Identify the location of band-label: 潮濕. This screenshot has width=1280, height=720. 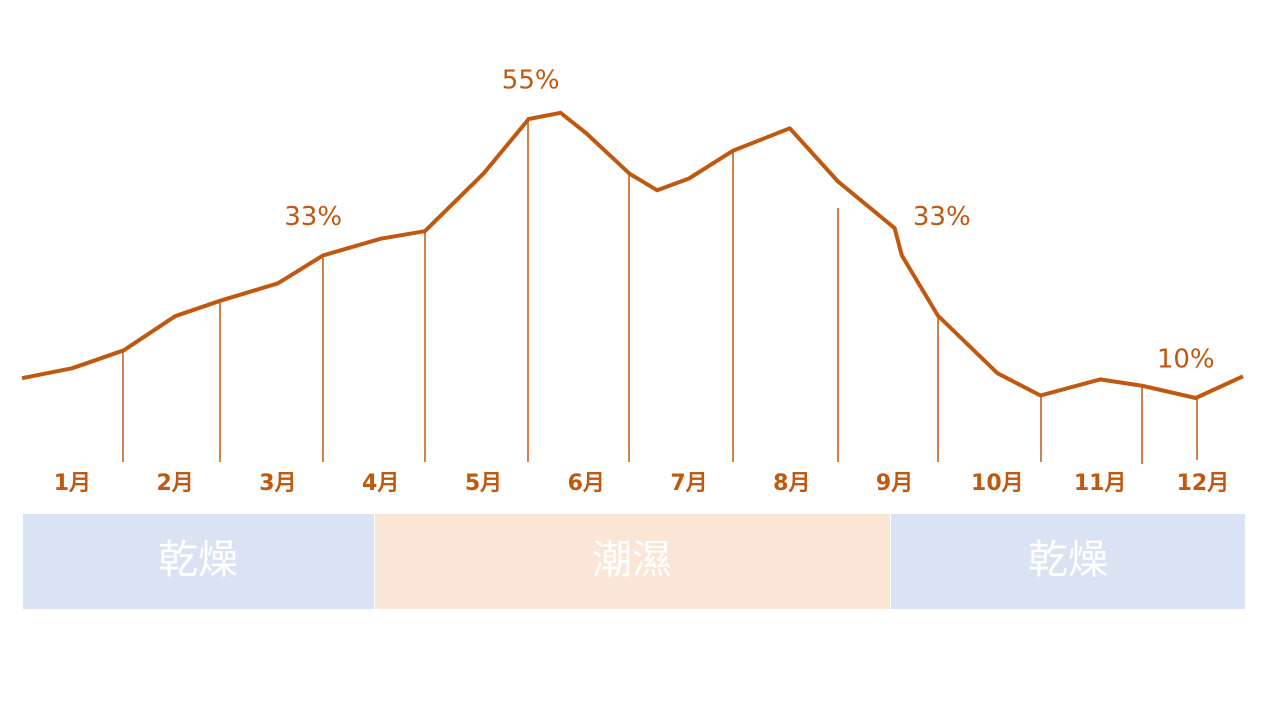
(632, 560).